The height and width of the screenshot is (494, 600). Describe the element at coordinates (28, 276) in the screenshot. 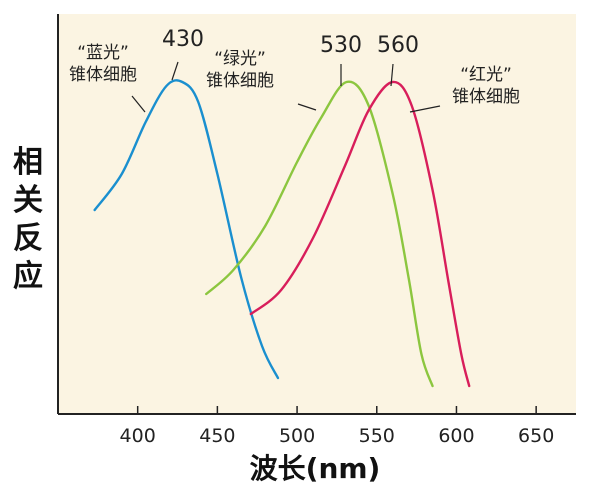

I see `y-axis-label-char: 应` at that location.